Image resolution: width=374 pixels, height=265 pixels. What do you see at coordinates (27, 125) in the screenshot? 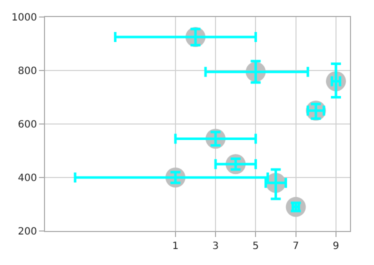
I see `y-tick-label: 600` at bounding box center [27, 125].